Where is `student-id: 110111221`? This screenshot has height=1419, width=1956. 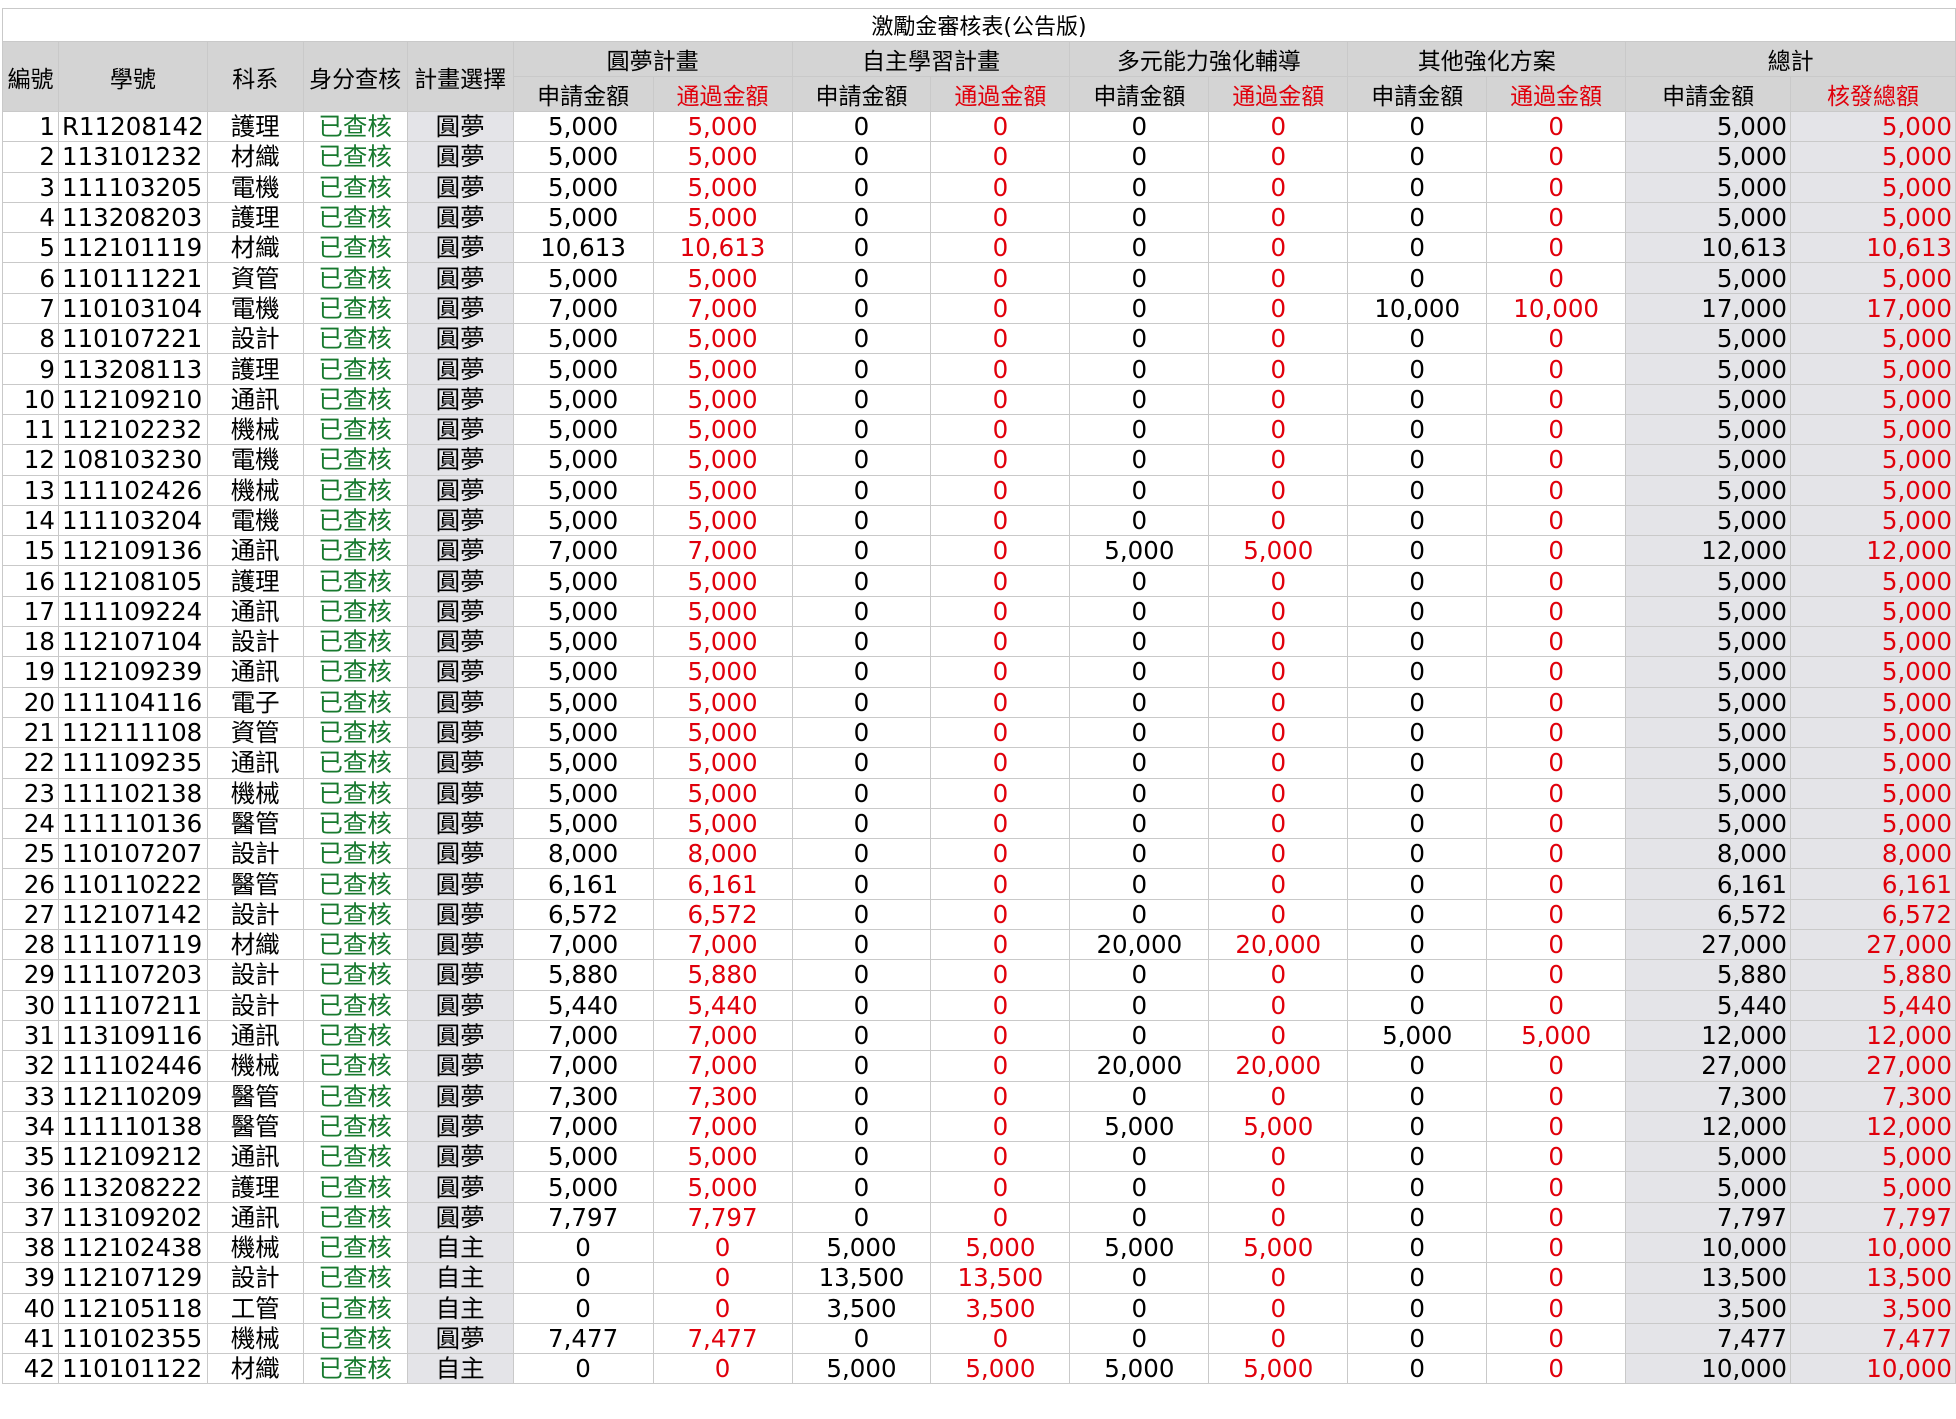 student-id: 110111221 is located at coordinates (132, 278).